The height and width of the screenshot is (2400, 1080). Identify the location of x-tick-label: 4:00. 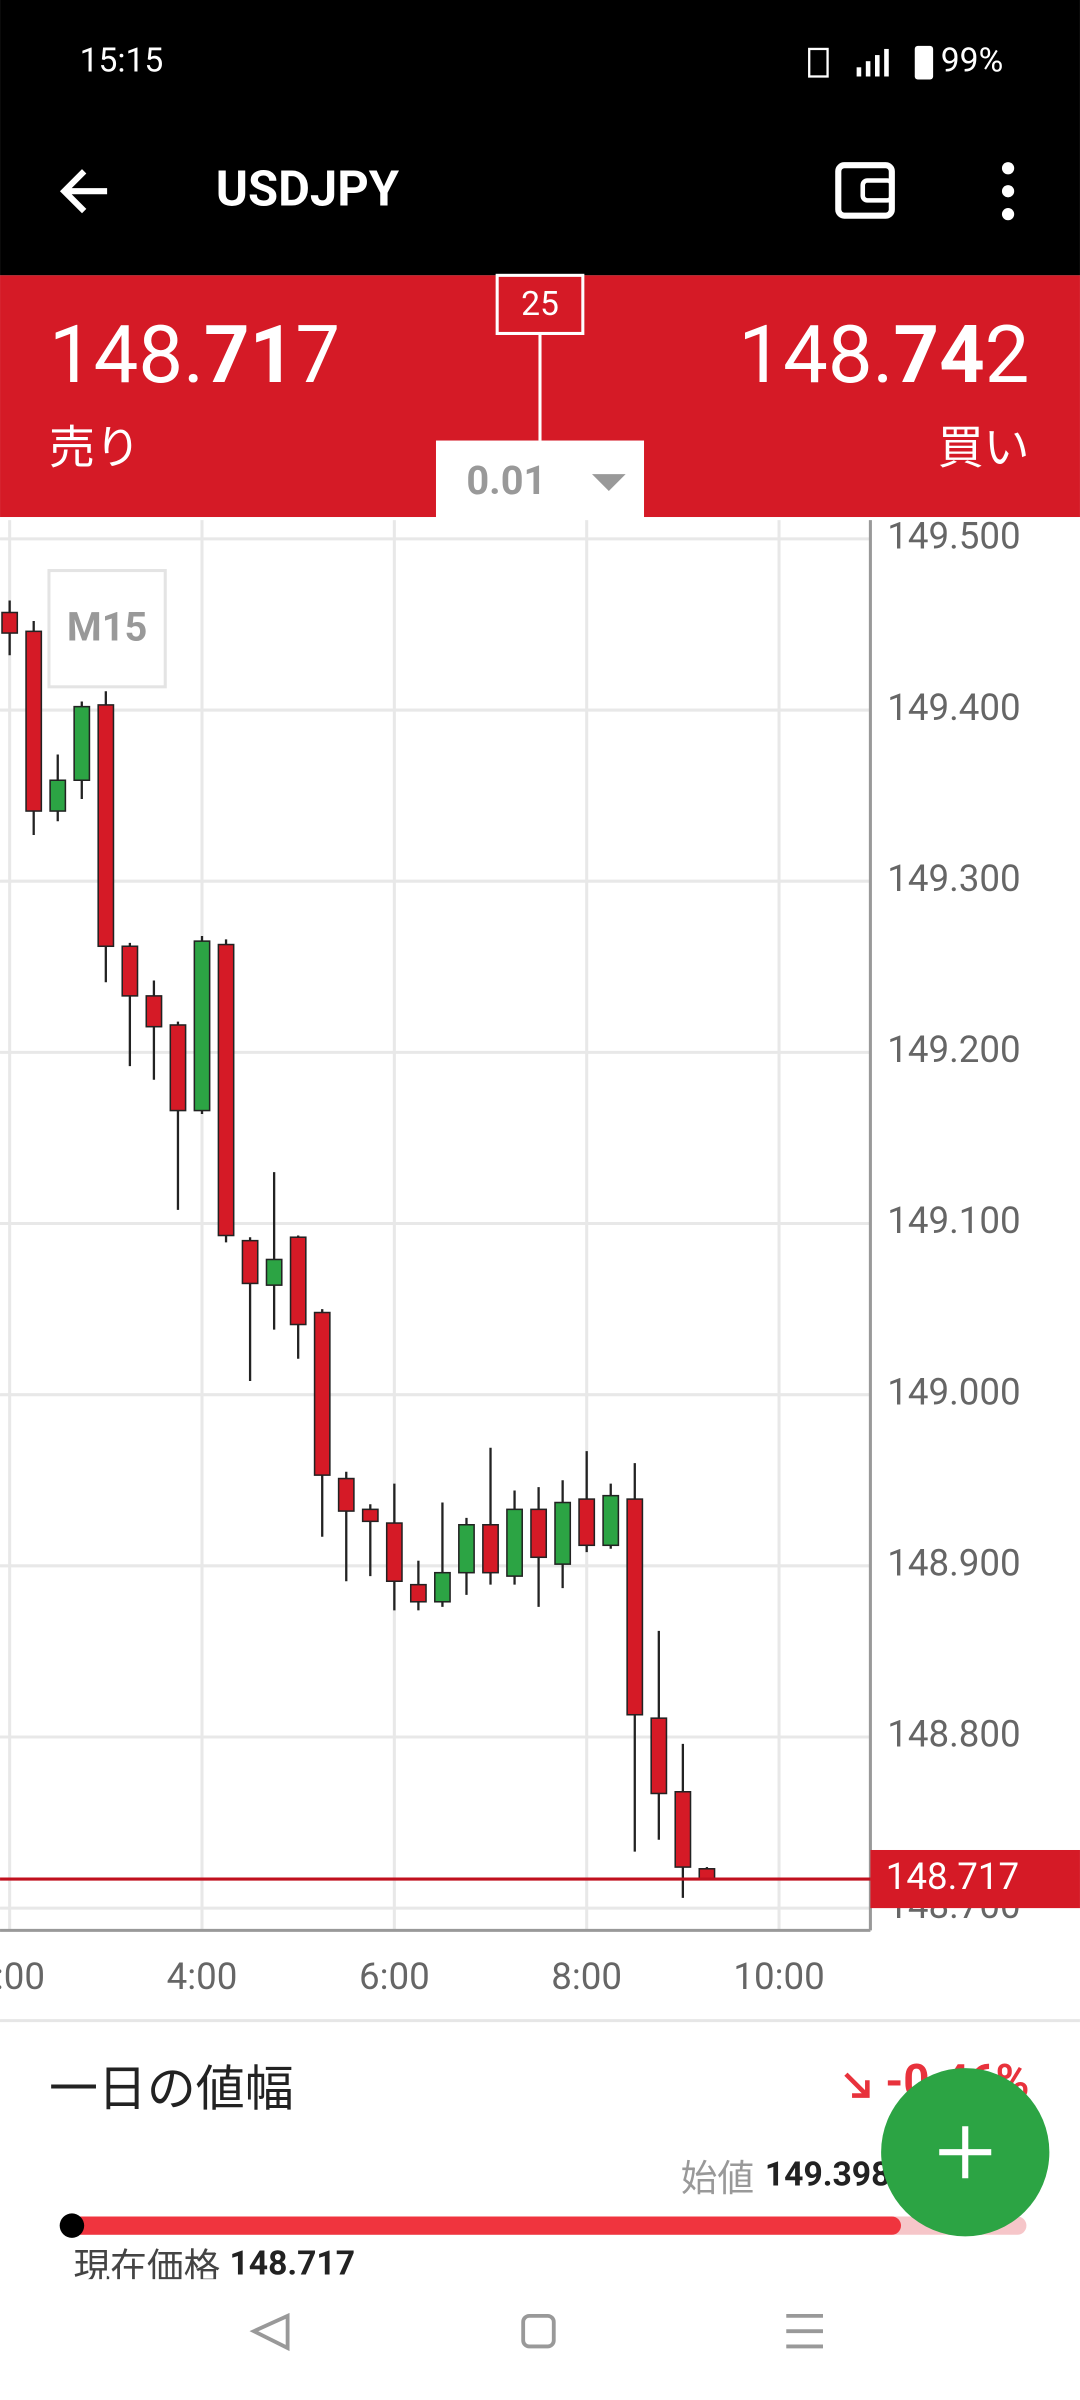
(202, 1976).